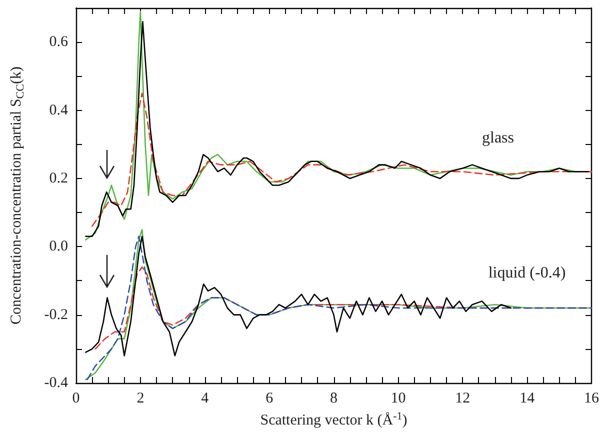  I want to click on x-tick-label: 8, so click(334, 398).